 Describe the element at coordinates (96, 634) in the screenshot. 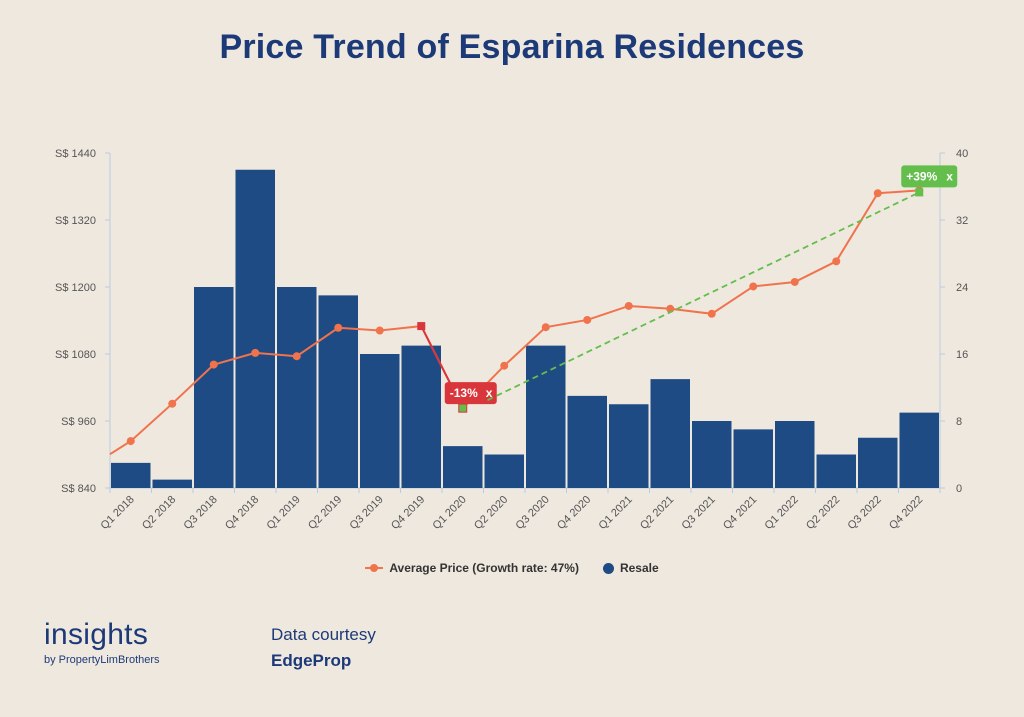

I see `brand-name: insights` at that location.